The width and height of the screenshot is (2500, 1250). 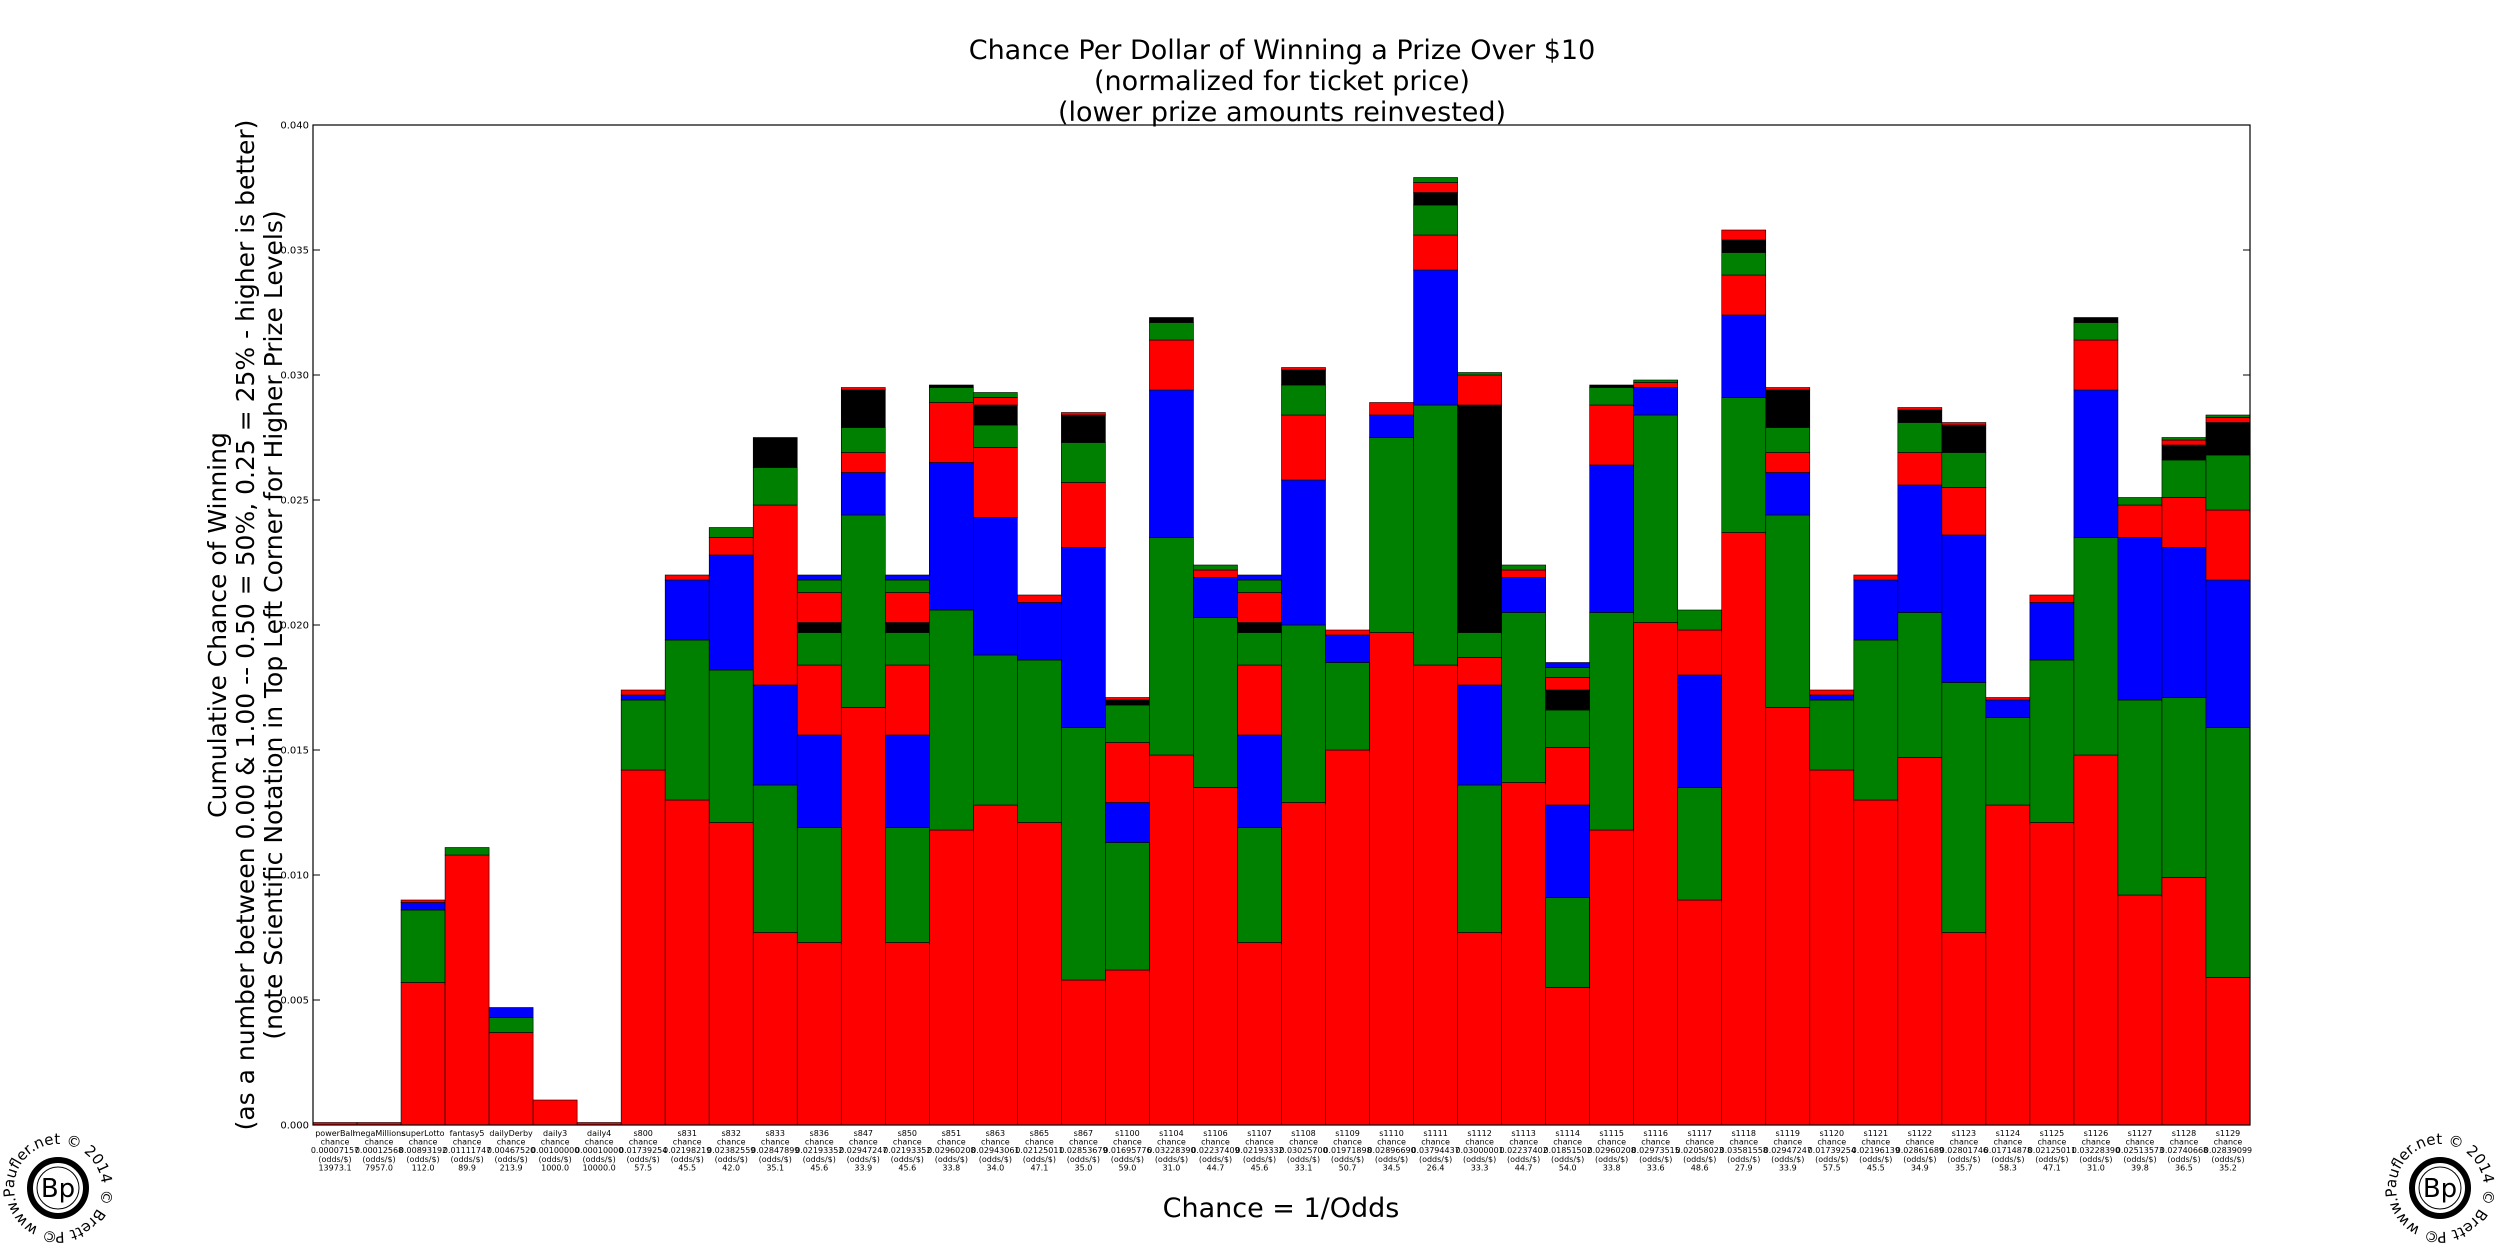 What do you see at coordinates (294, 376) in the screenshot?
I see `y-tick-label: 0.030` at bounding box center [294, 376].